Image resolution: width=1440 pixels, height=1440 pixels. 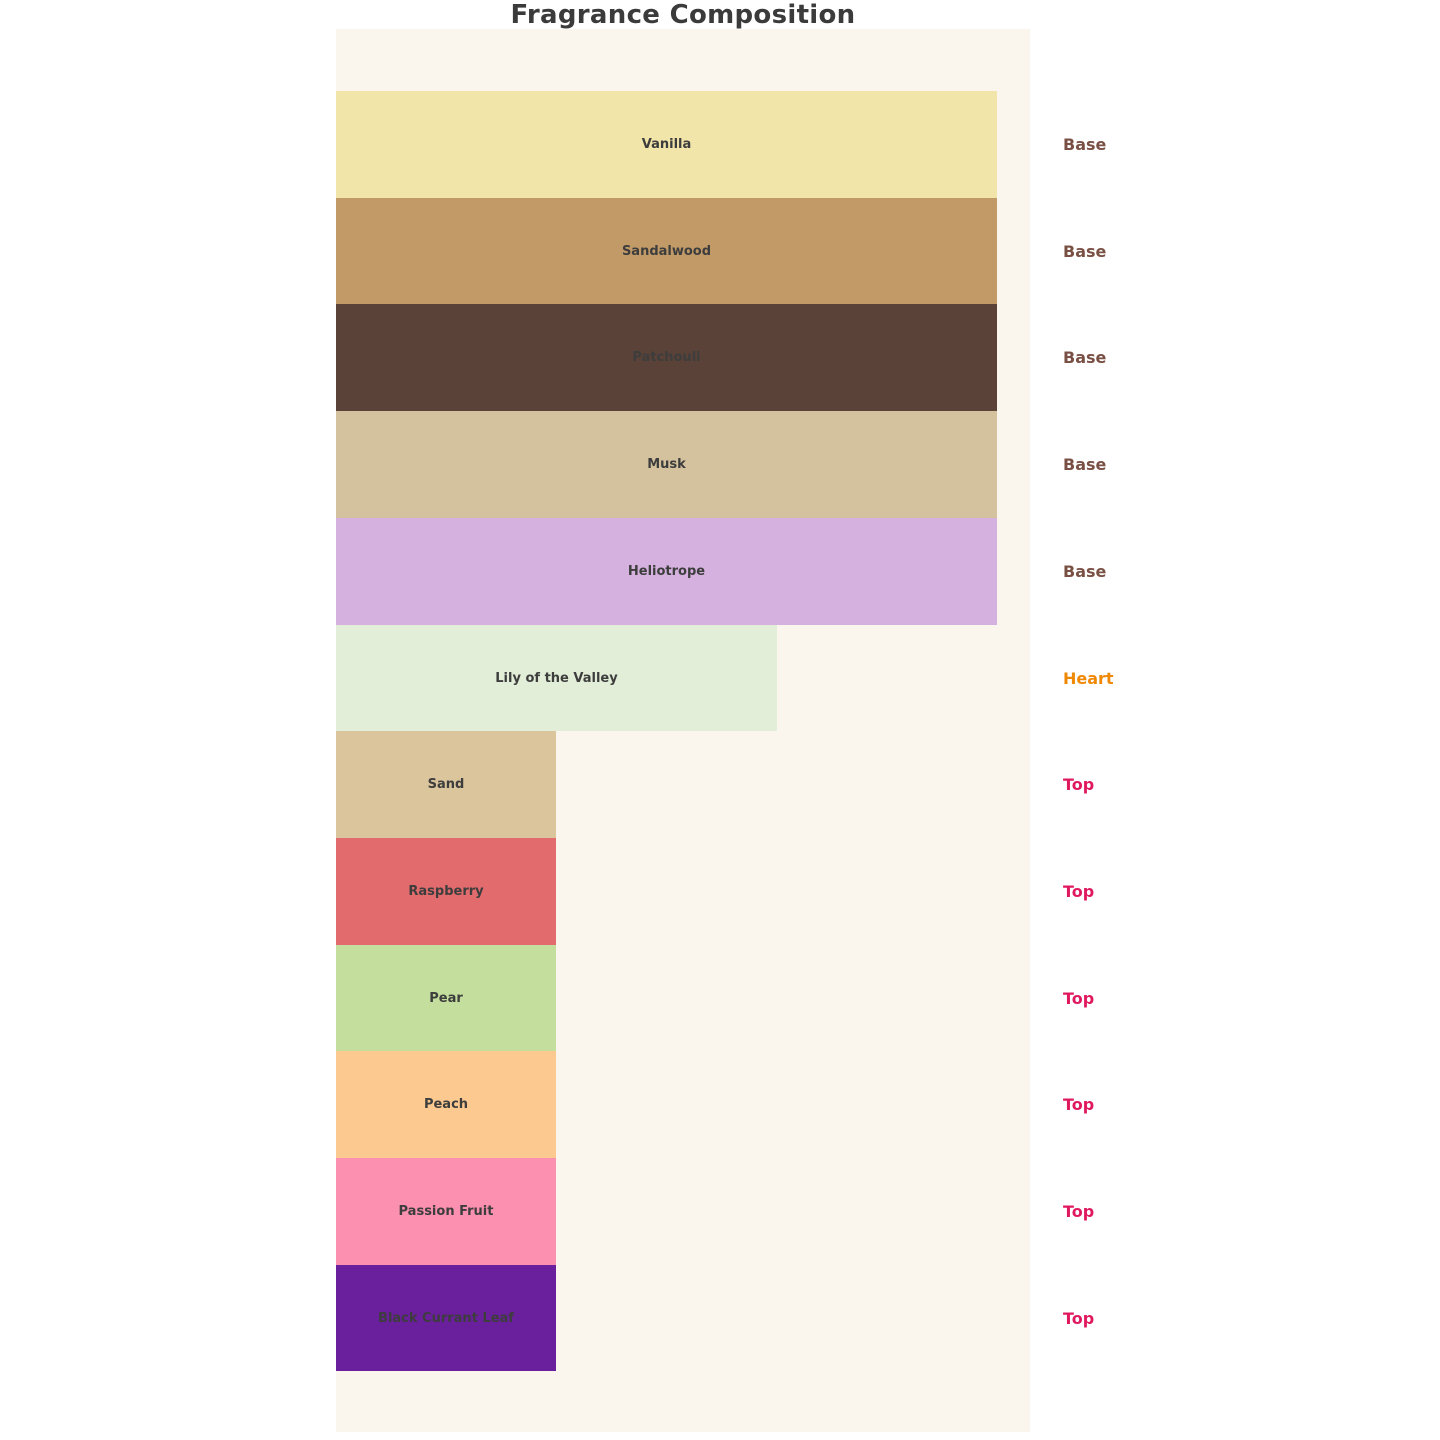 I want to click on note-bar: Black Currant Leaf, so click(x=446, y=1318).